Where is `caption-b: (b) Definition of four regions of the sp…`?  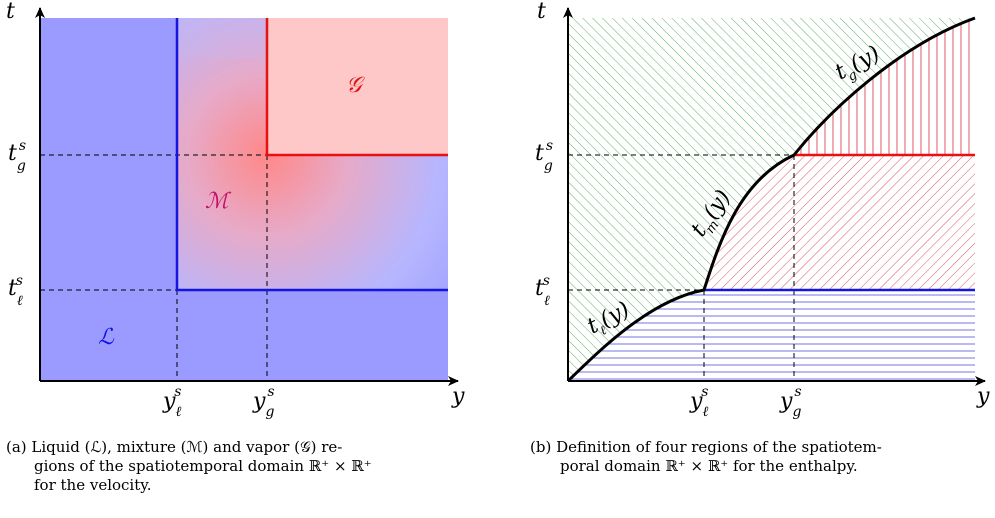
caption-b: (b) Definition of four regions of the sp… is located at coordinates (706, 457).